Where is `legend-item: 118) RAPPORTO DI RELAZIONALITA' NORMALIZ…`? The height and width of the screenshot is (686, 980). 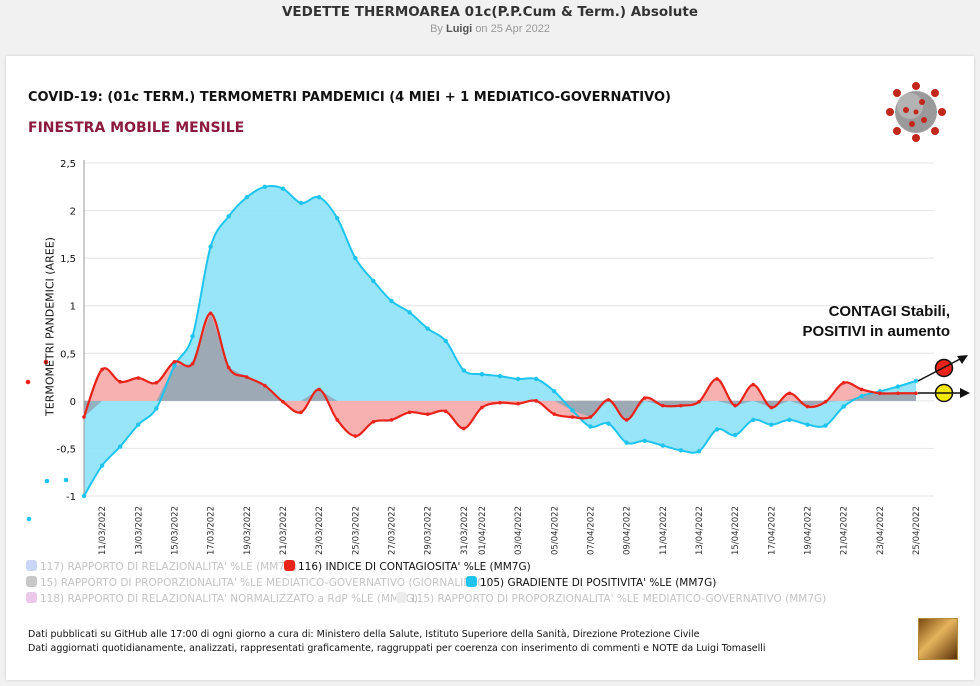
legend-item: 118) RAPPORTO DI RELAZIONALITA' NORMALIZ… is located at coordinates (222, 598).